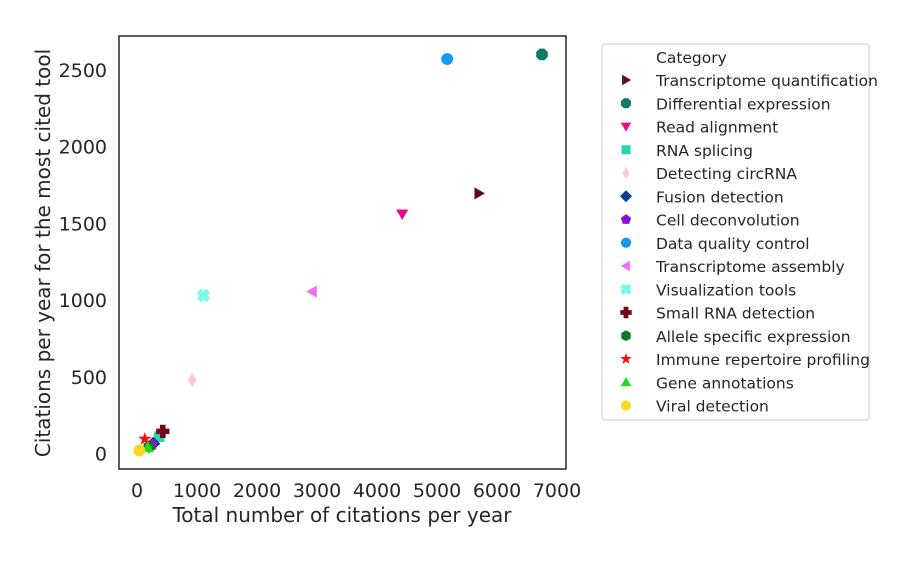 The image size is (905, 562). I want to click on legend-entry-label: Read alignment, so click(717, 128).